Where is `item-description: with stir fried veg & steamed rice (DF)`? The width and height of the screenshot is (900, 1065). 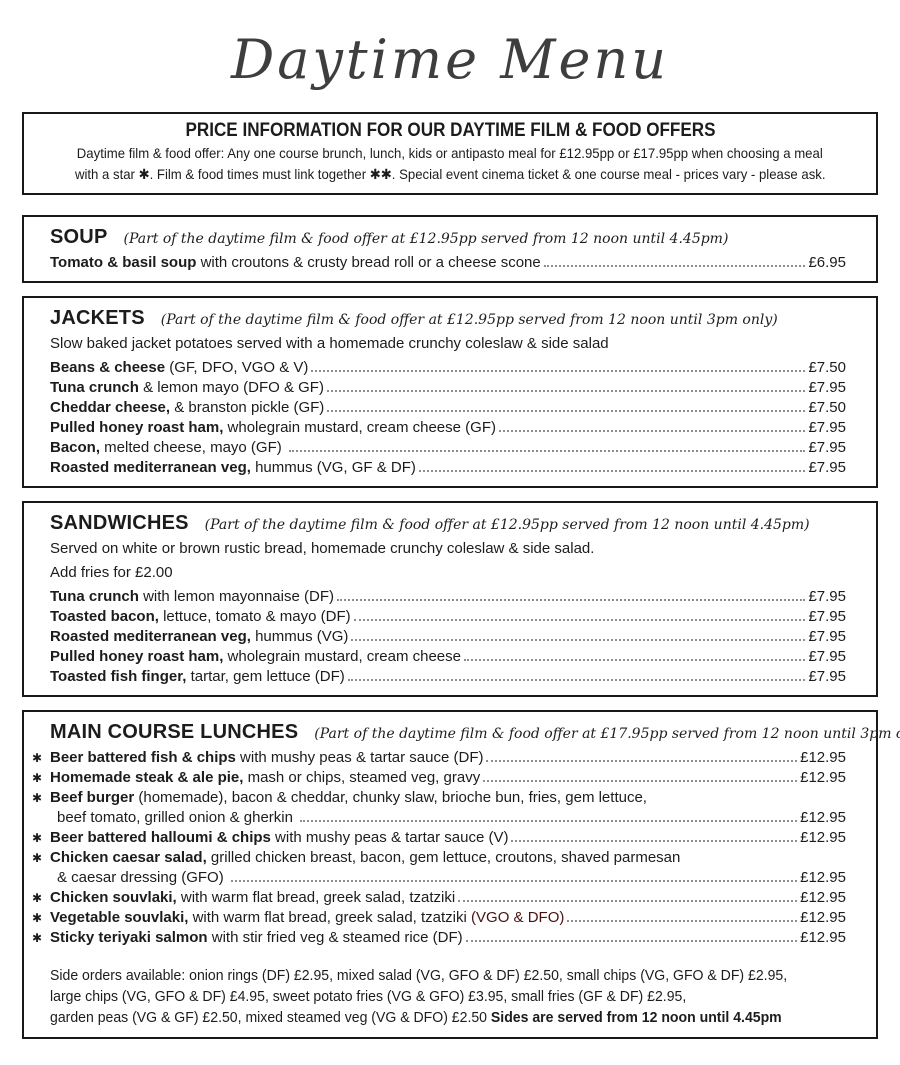
item-description: with stir fried veg & steamed rice (DF) is located at coordinates (335, 937).